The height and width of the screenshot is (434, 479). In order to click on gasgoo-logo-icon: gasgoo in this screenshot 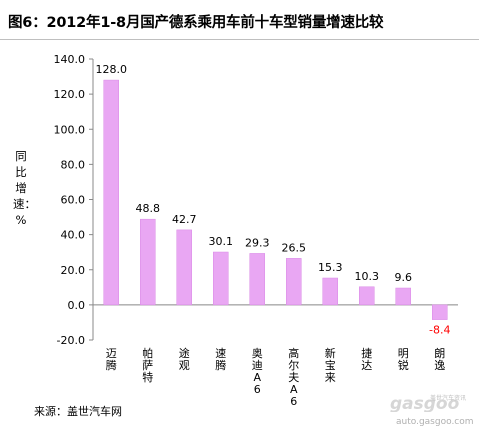, I will do `click(425, 403)`.